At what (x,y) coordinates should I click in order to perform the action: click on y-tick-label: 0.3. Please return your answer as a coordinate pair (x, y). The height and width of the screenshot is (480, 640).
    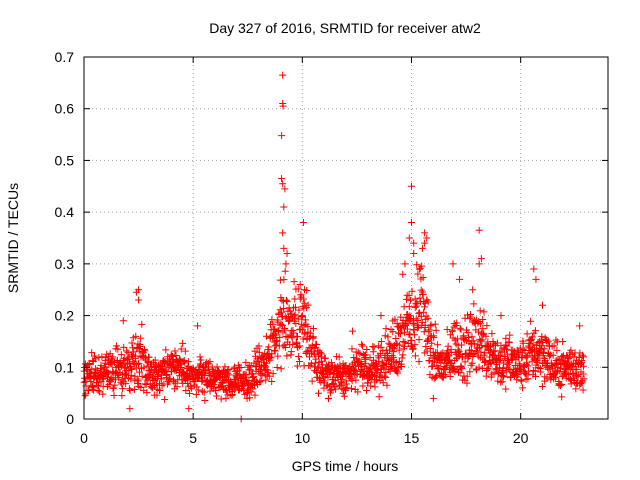
    Looking at the image, I should click on (65, 264).